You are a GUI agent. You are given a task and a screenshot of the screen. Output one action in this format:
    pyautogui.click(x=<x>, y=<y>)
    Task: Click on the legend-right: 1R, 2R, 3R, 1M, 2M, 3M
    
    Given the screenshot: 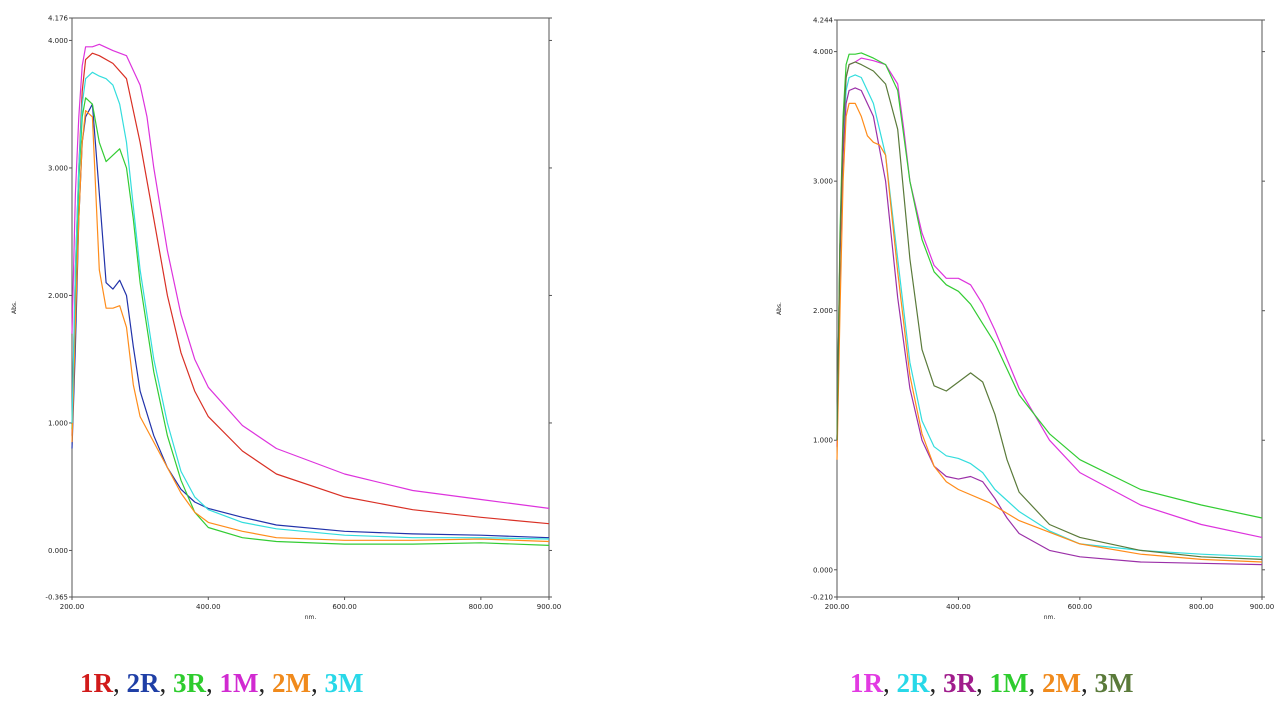 What is the action you would take?
    pyautogui.click(x=991, y=683)
    